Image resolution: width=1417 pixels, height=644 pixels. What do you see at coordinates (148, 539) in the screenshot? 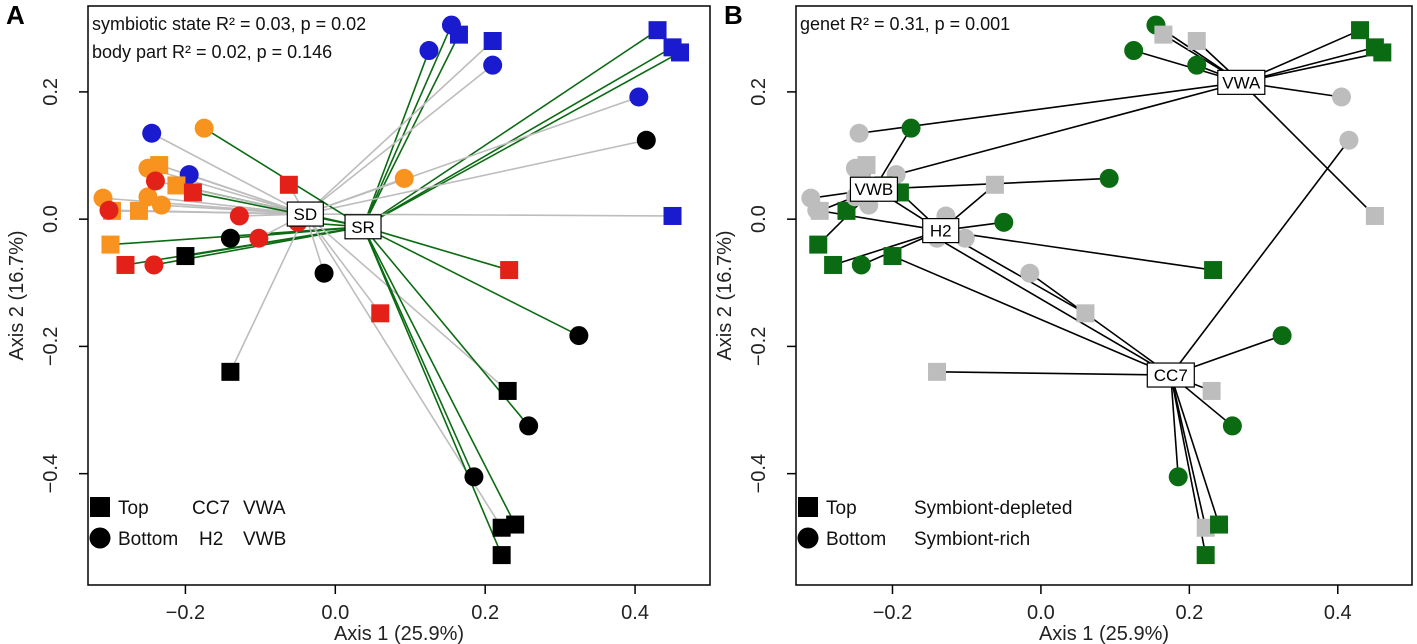
I see `legend-bottom-label: Bottom` at bounding box center [148, 539].